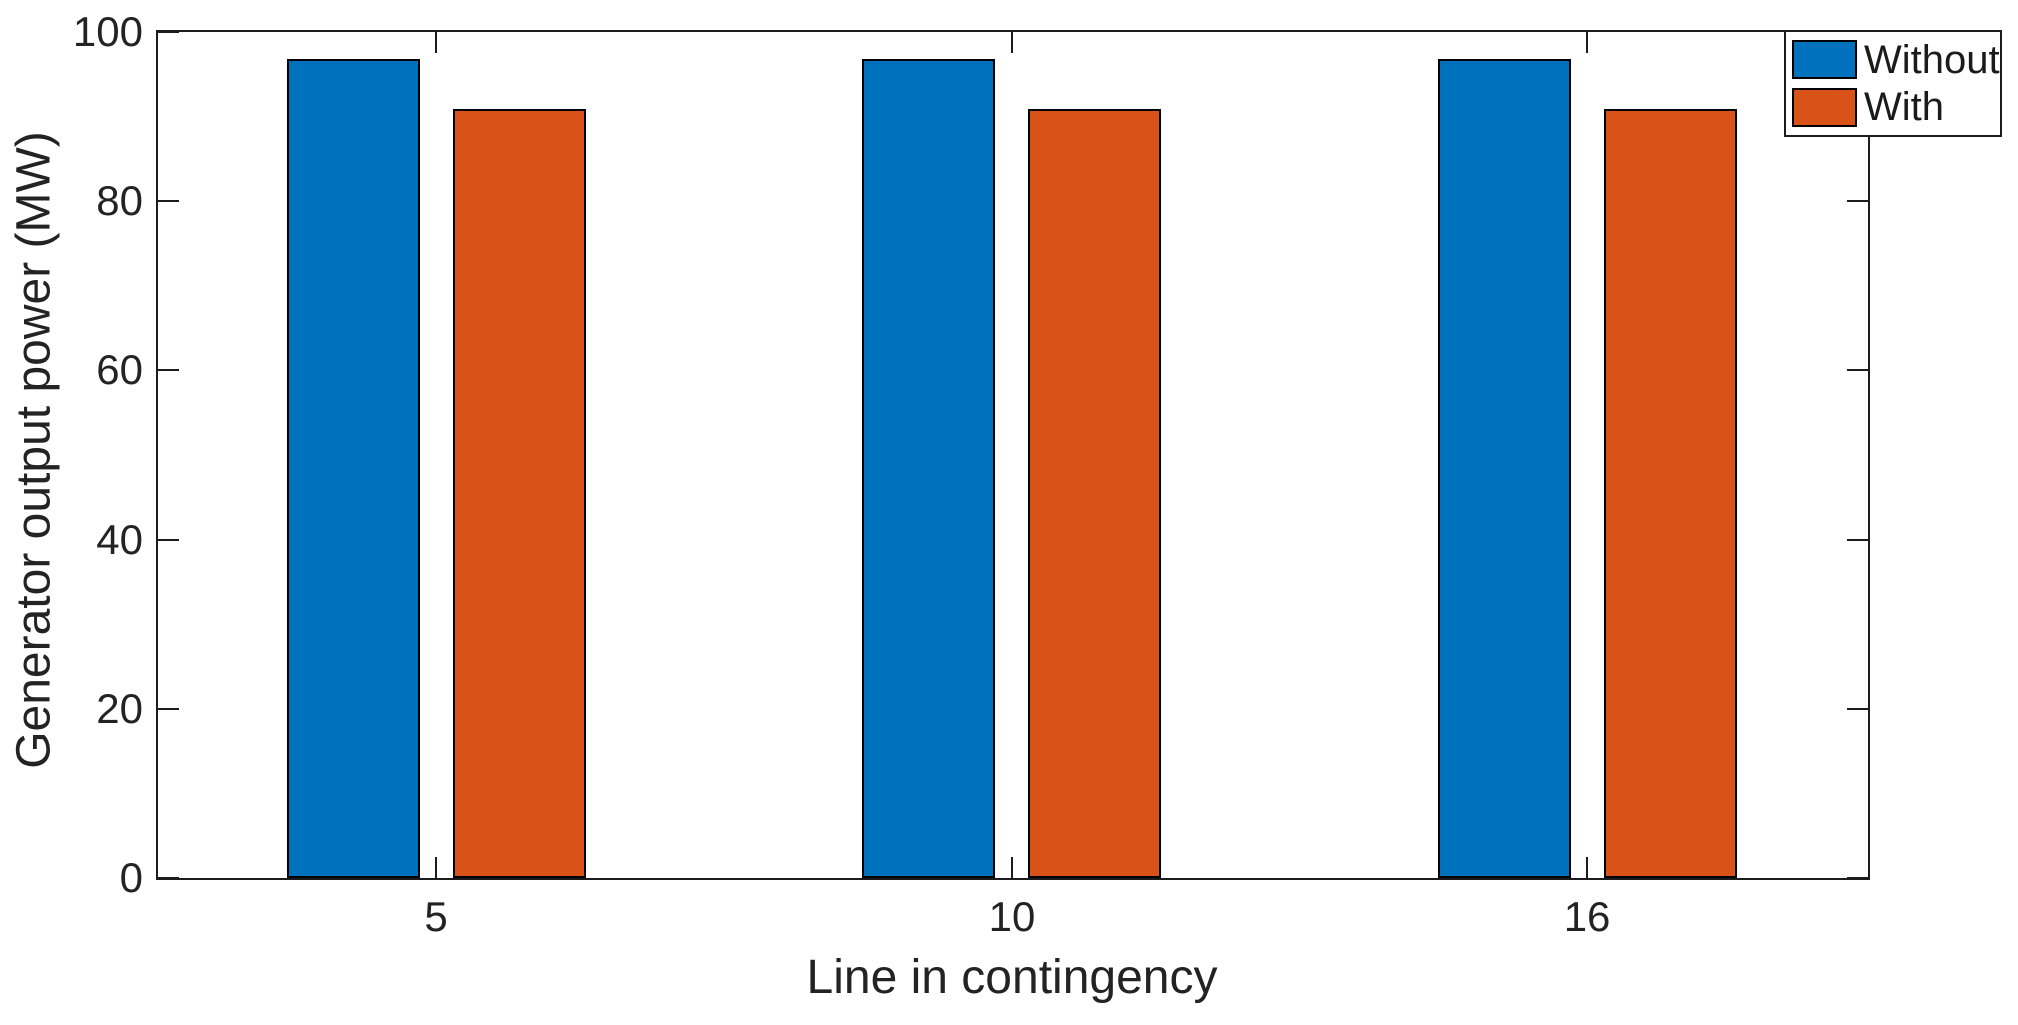 This screenshot has height=1025, width=2018. I want to click on legend-entry-without: Without, so click(1896, 60).